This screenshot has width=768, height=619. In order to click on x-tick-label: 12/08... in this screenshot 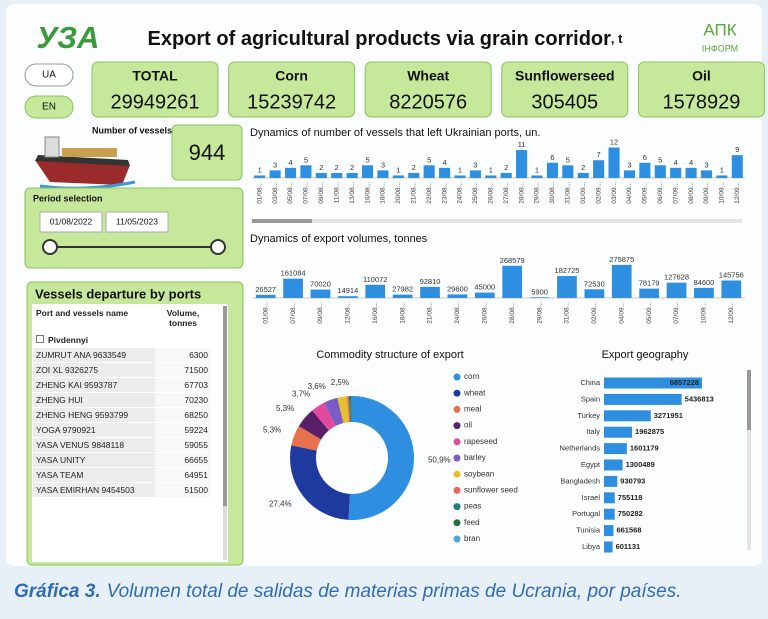, I will do `click(348, 313)`.